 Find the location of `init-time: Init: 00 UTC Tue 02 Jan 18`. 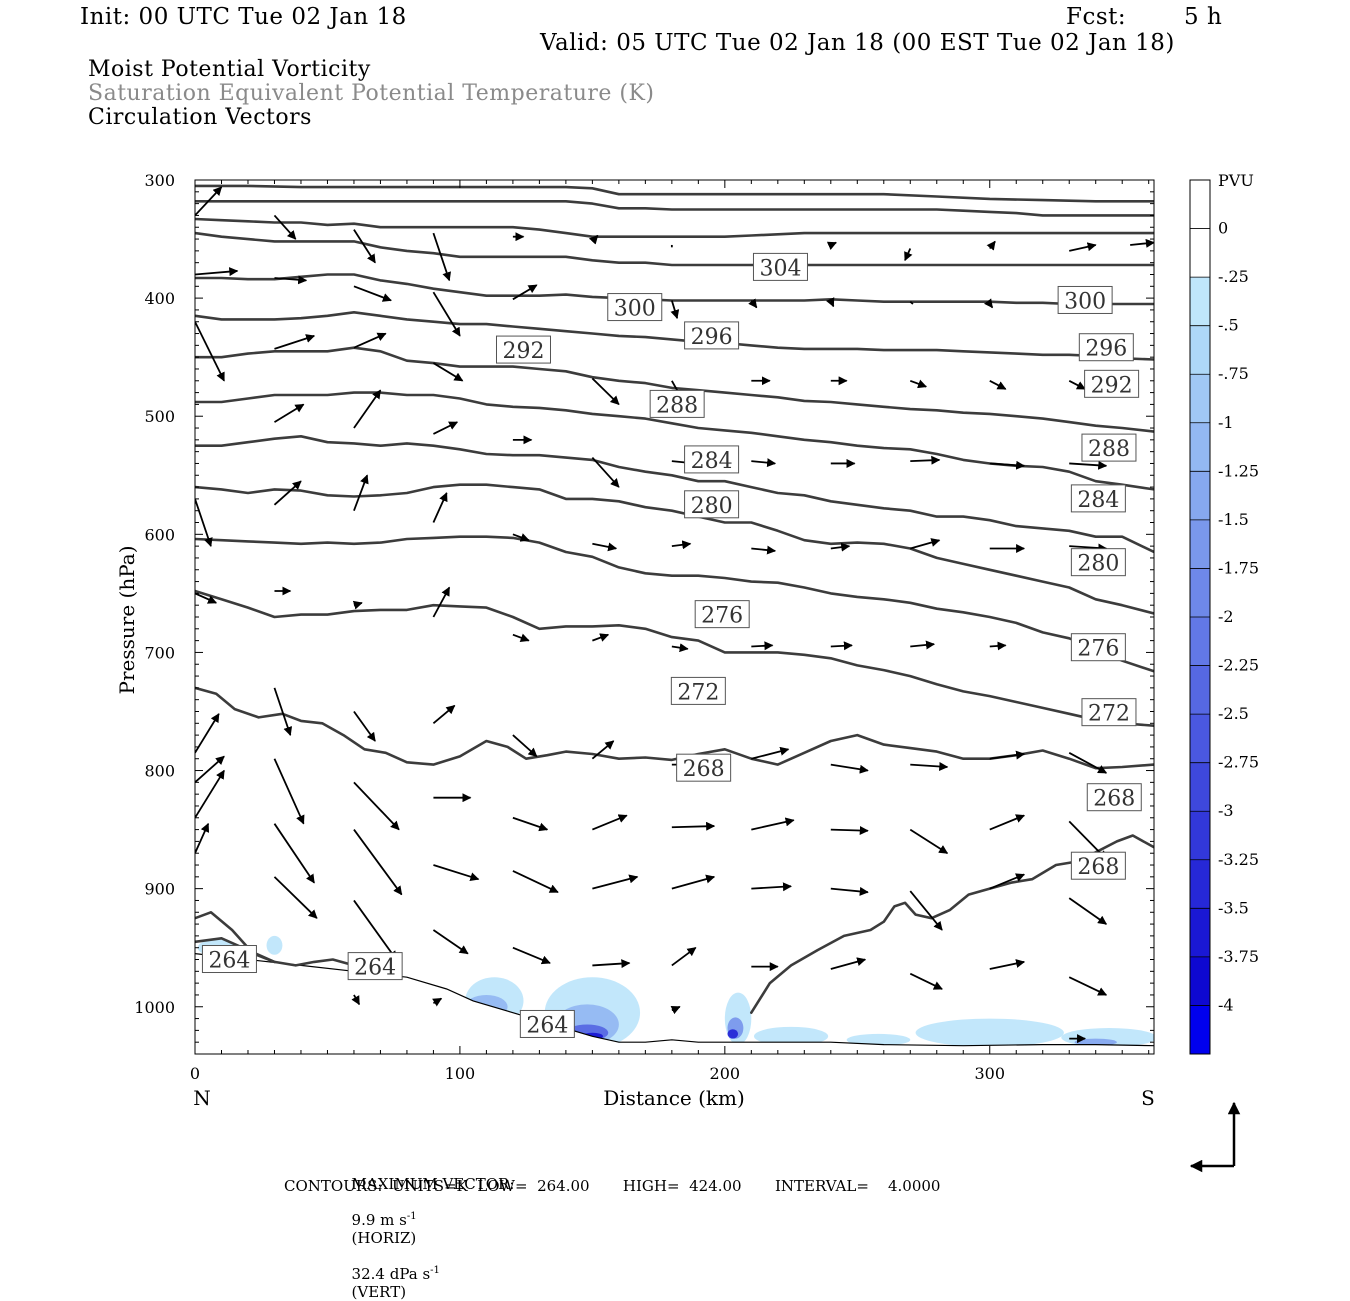

init-time: Init: 00 UTC Tue 02 Jan 18 is located at coordinates (243, 17).